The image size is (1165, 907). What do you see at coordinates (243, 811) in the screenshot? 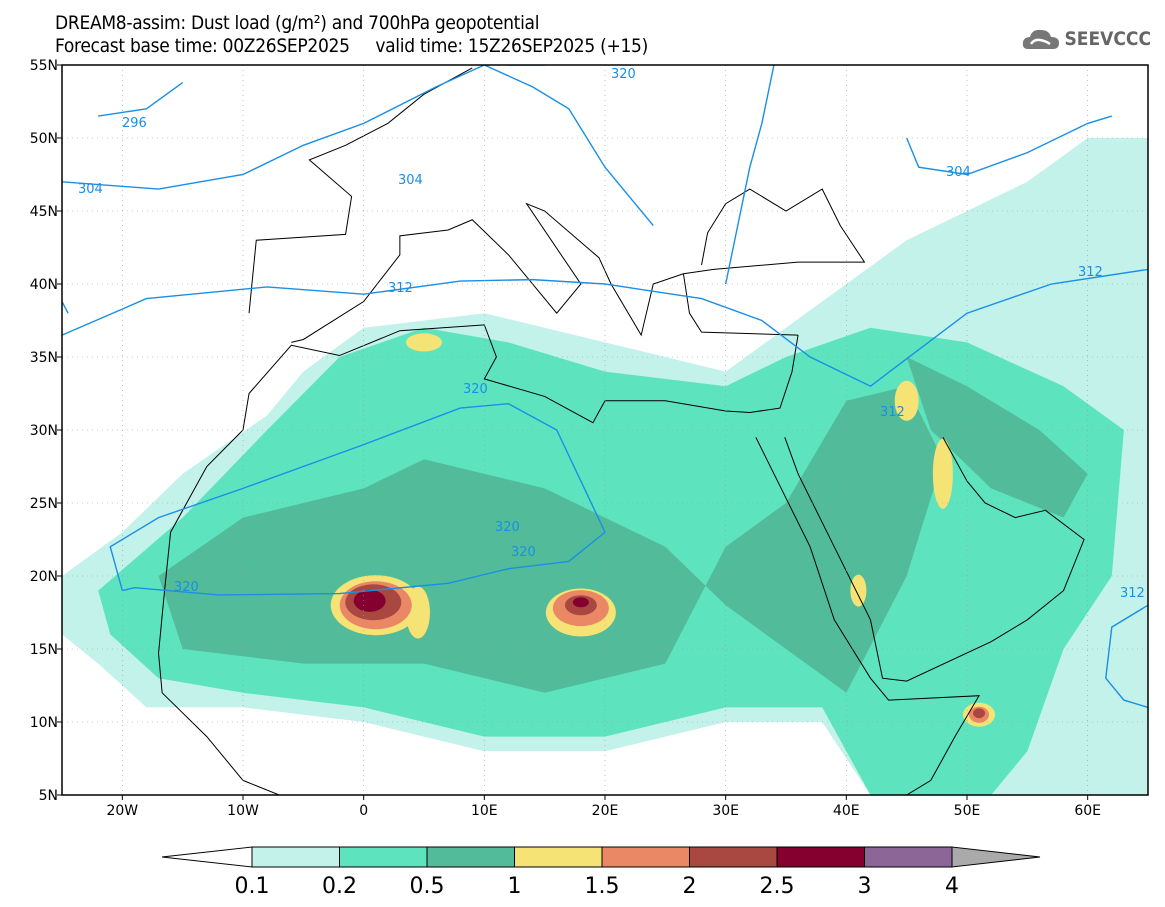
I see `lon-label: 10W` at bounding box center [243, 811].